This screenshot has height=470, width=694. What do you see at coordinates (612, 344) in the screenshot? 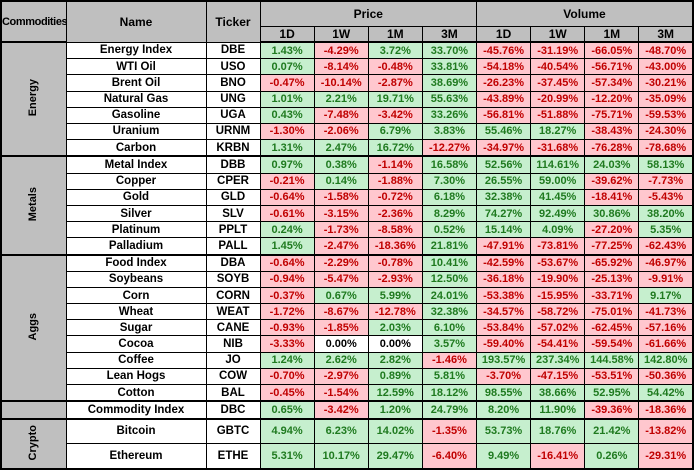
I see `volume-cell-1m: -59.54%` at bounding box center [612, 344].